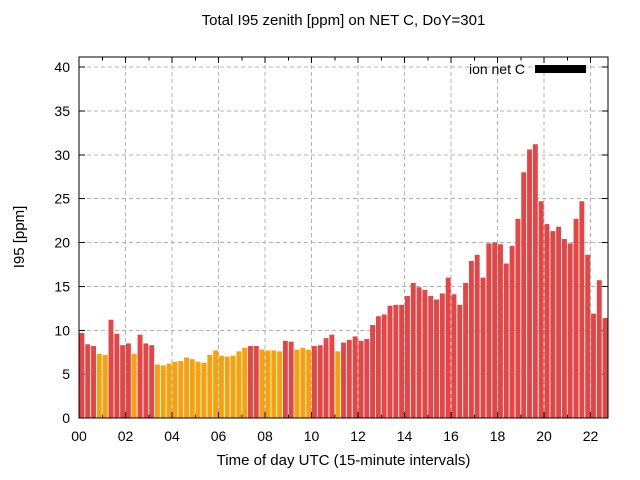  I want to click on y-tick-label: 40, so click(62, 67).